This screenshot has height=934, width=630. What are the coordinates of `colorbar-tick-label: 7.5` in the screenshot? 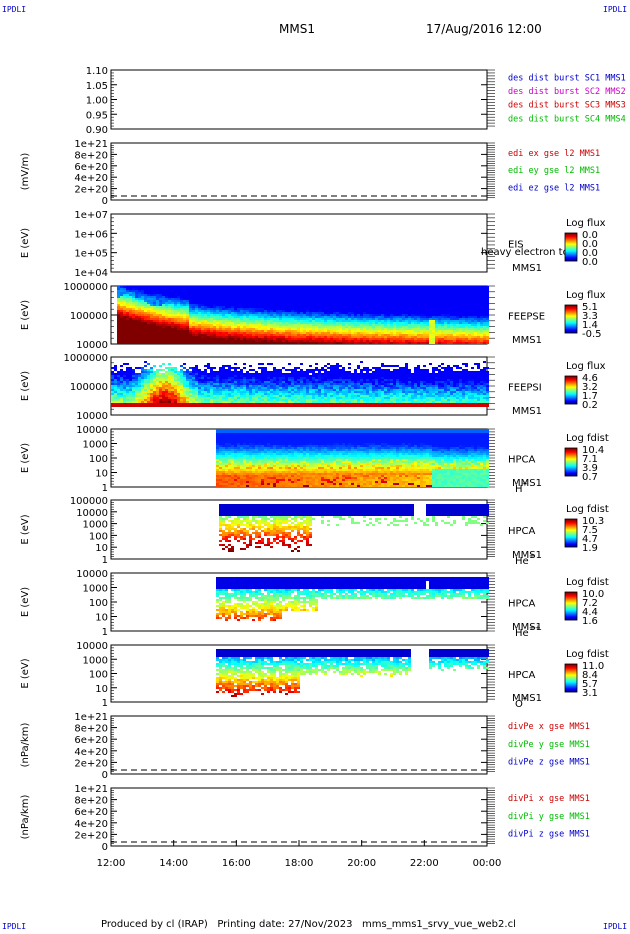 It's located at (590, 530).